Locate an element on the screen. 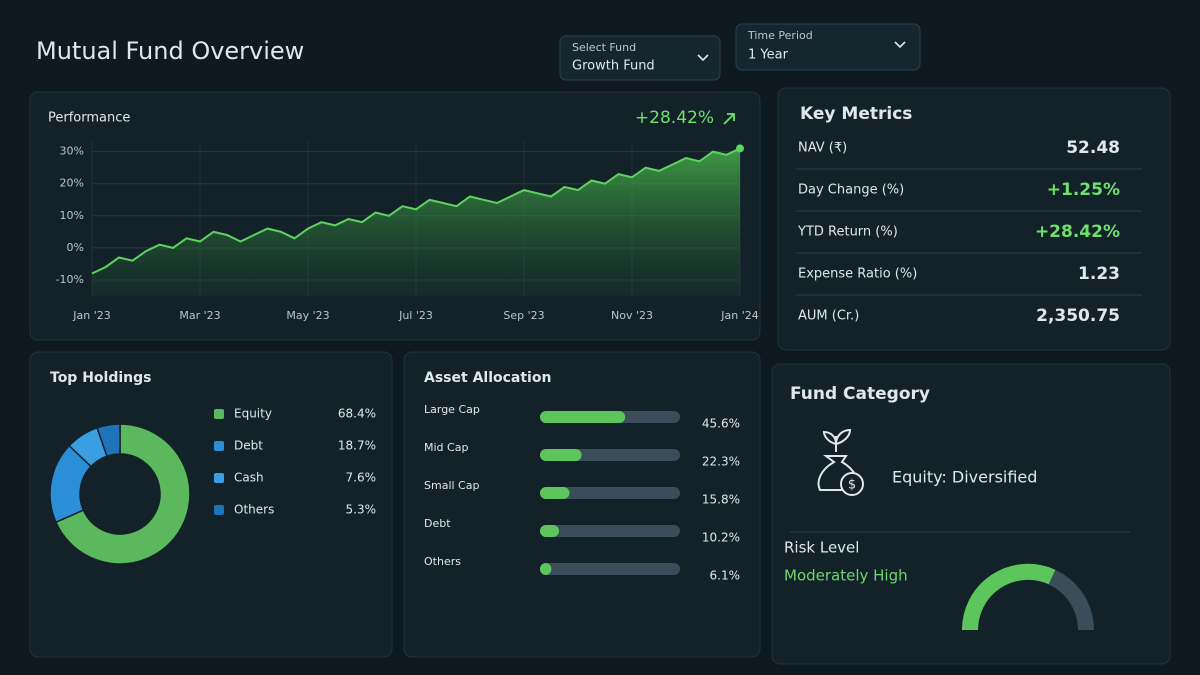 This screenshot has height=675, width=1200. category-title: Fund Category is located at coordinates (860, 394).